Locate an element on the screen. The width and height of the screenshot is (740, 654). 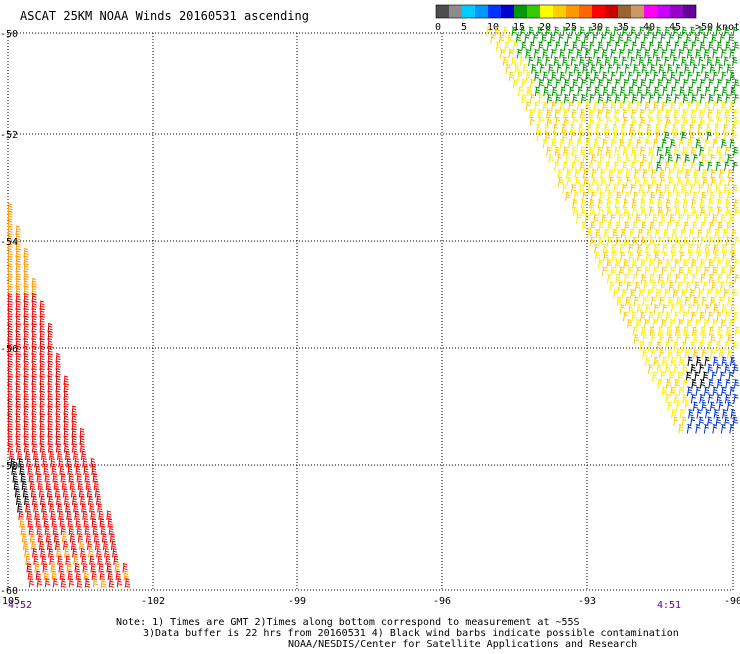
colorbar-tick-label: 20 is located at coordinates (545, 27).